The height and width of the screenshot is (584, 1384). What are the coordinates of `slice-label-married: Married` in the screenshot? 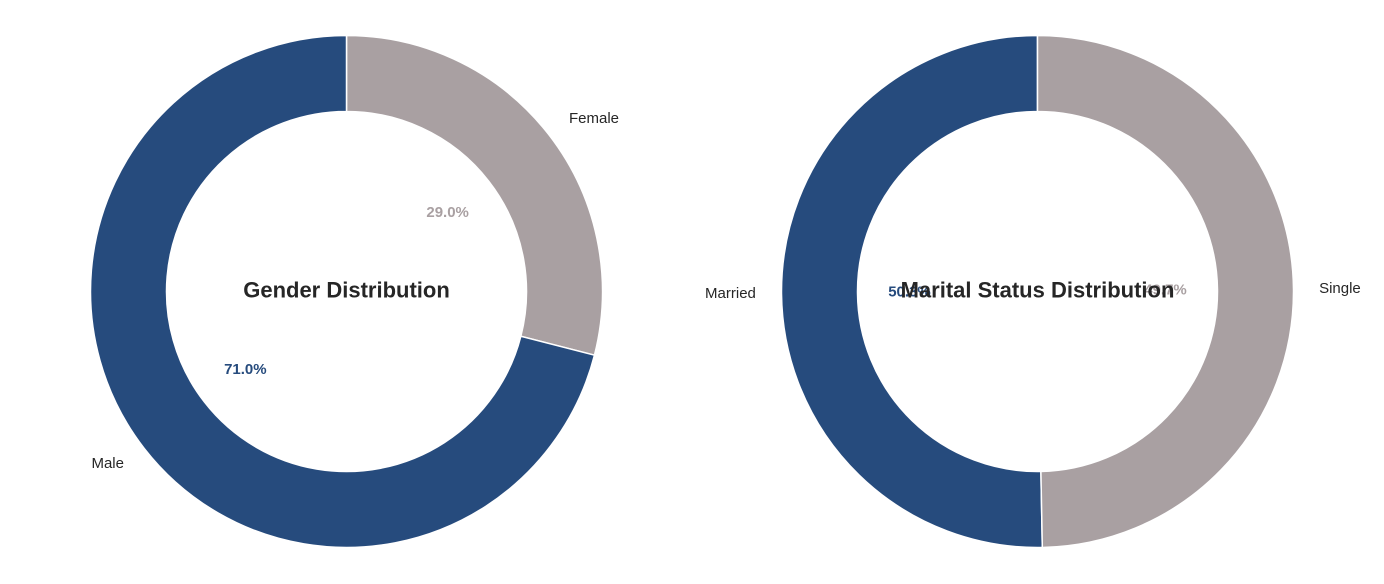 It's located at (730, 293).